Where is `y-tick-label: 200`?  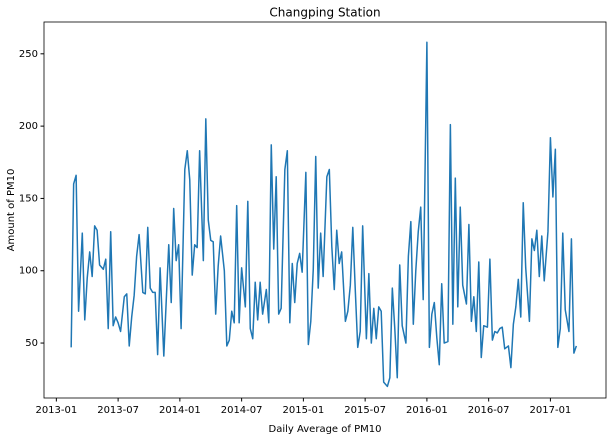 y-tick-label: 200 is located at coordinates (28, 126).